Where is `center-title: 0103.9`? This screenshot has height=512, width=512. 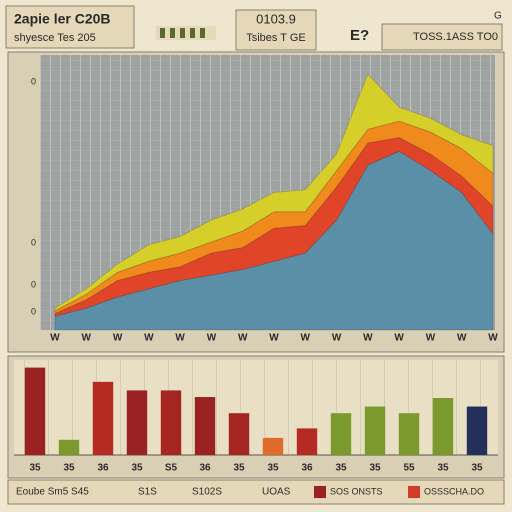
center-title: 0103.9 is located at coordinates (276, 18).